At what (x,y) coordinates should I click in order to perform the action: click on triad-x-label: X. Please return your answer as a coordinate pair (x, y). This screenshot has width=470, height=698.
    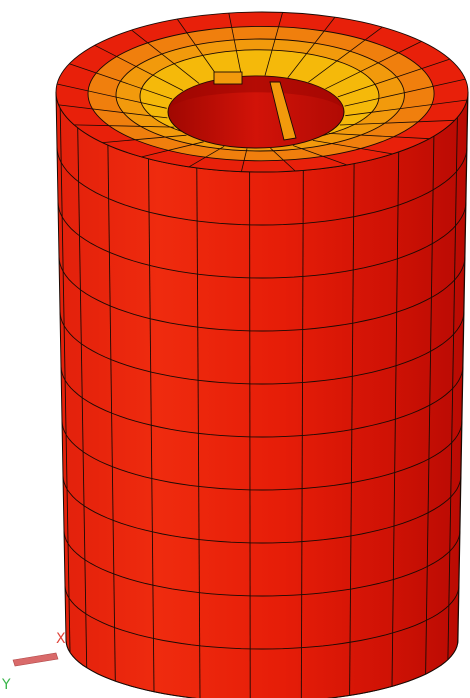
    Looking at the image, I should click on (61, 639).